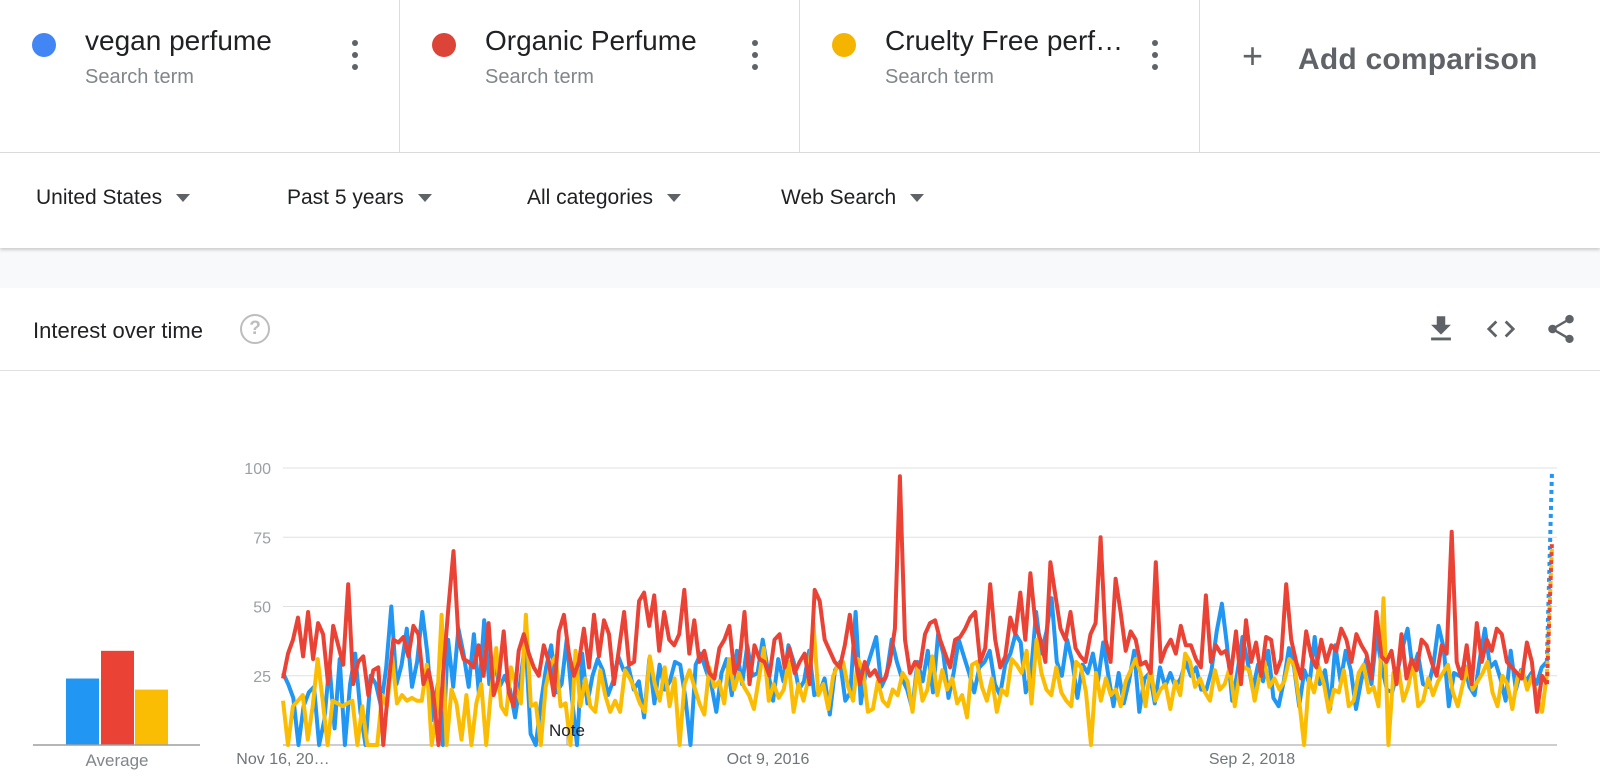 The height and width of the screenshot is (783, 1600). I want to click on search-type-dropdown: Web Search, so click(853, 198).